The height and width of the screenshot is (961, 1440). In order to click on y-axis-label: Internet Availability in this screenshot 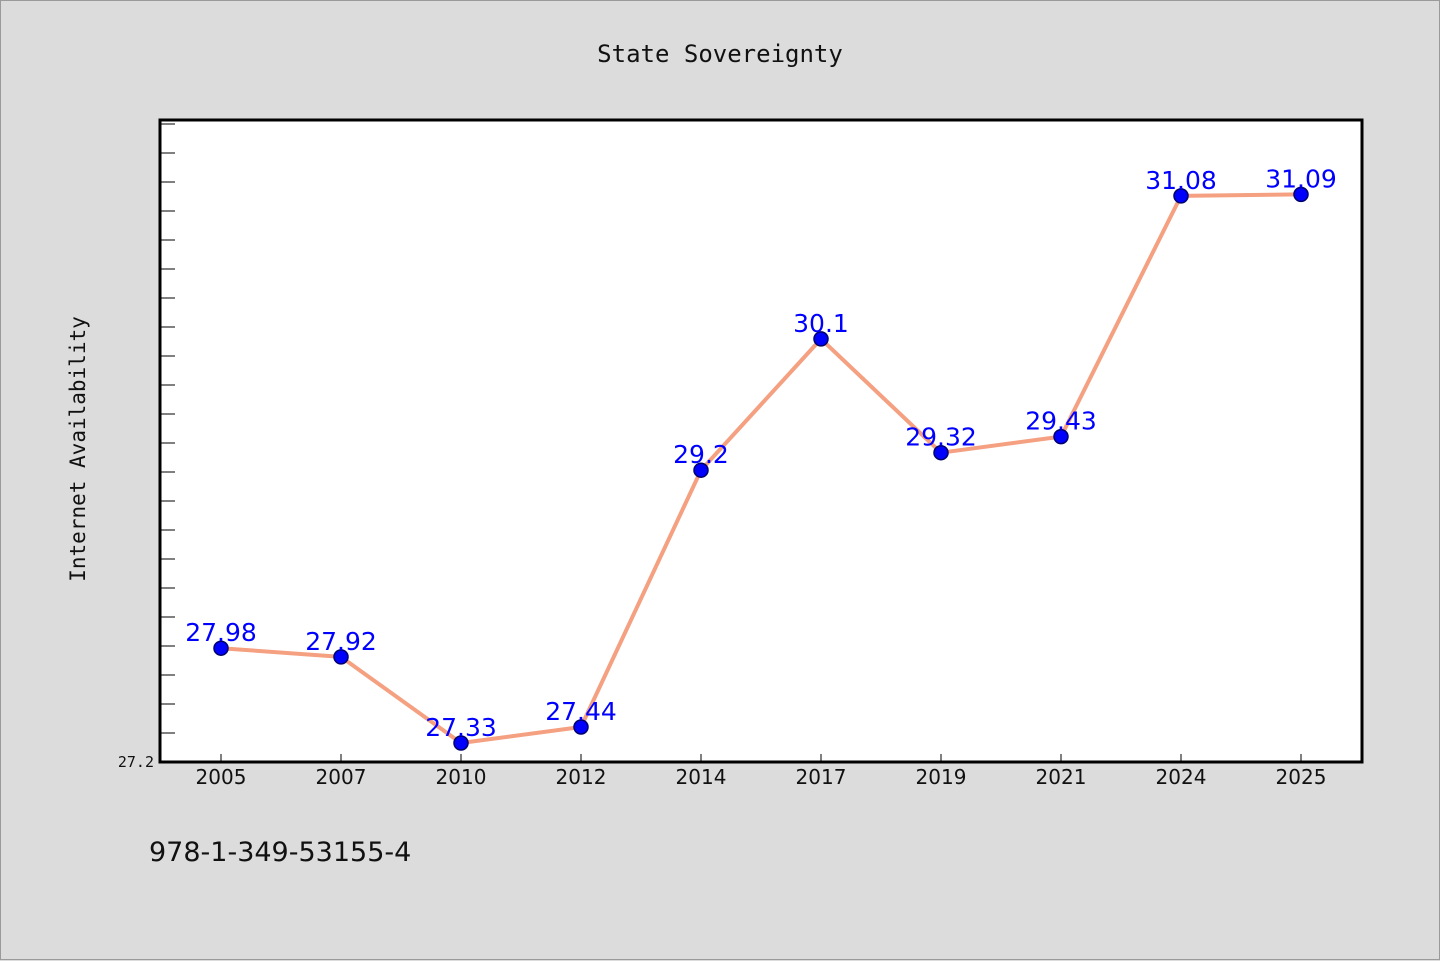, I will do `click(78, 449)`.